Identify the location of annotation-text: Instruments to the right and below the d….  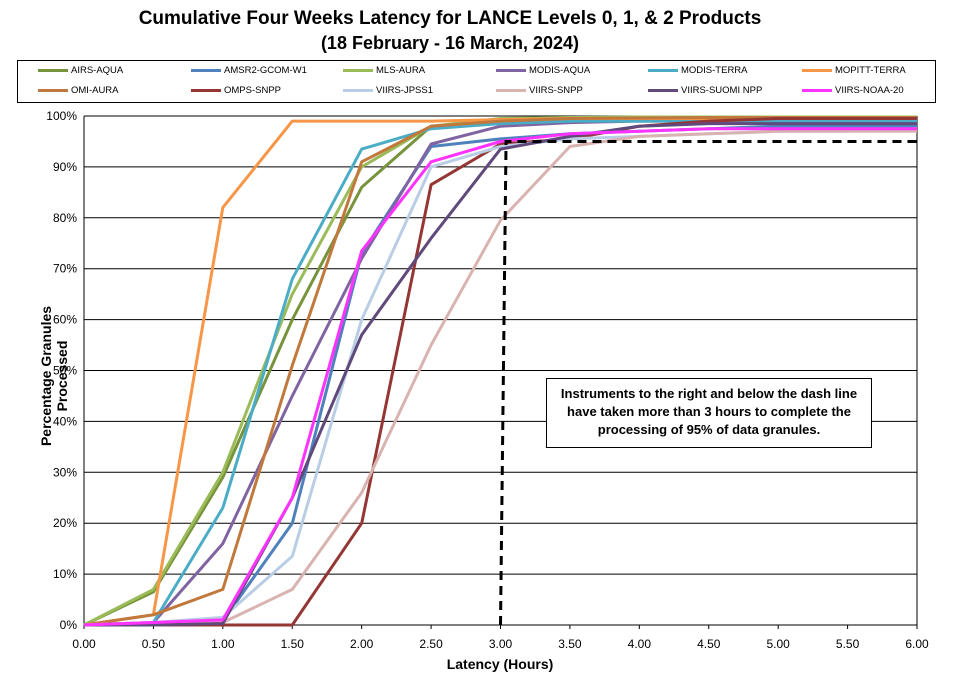
(709, 411).